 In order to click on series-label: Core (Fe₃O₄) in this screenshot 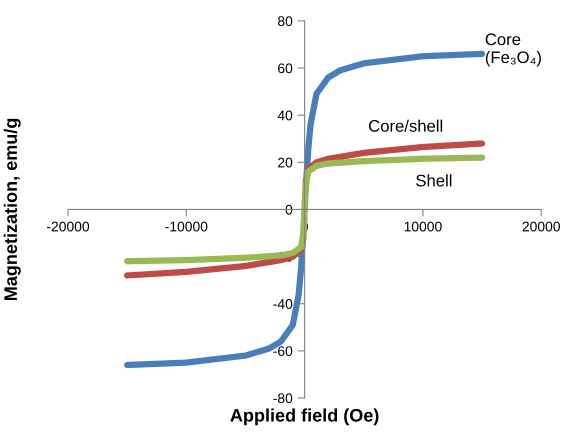, I will do `click(513, 49)`.